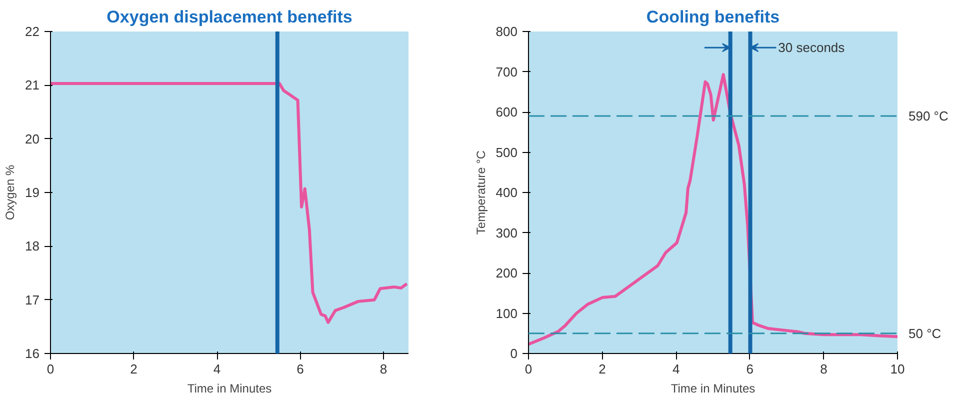  Describe the element at coordinates (32, 192) in the screenshot. I see `y-tick-label: 19` at that location.